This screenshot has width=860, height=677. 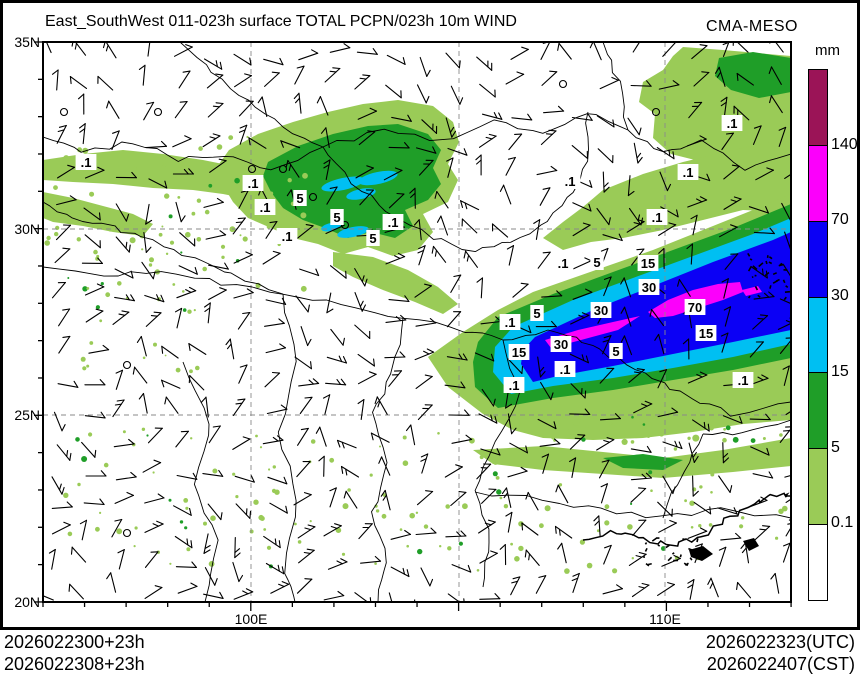 What do you see at coordinates (780, 653) in the screenshot?
I see `footer-valid-times: 2026022323(UTC) 2026022407(CST)` at bounding box center [780, 653].